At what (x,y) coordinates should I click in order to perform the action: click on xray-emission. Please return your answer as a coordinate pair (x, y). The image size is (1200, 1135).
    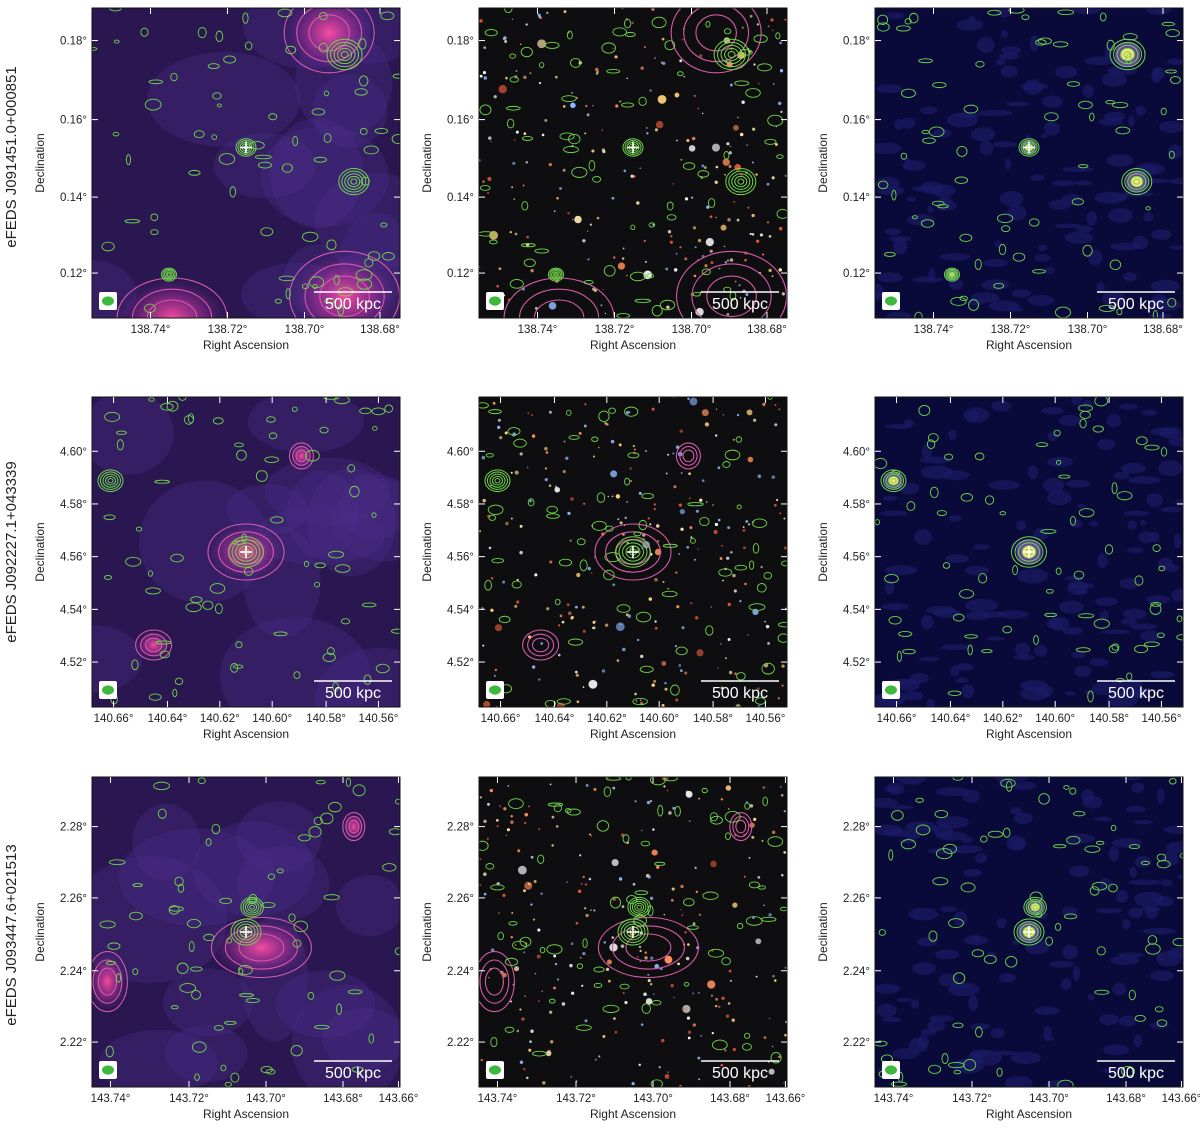
    Looking at the image, I should click on (110, 981).